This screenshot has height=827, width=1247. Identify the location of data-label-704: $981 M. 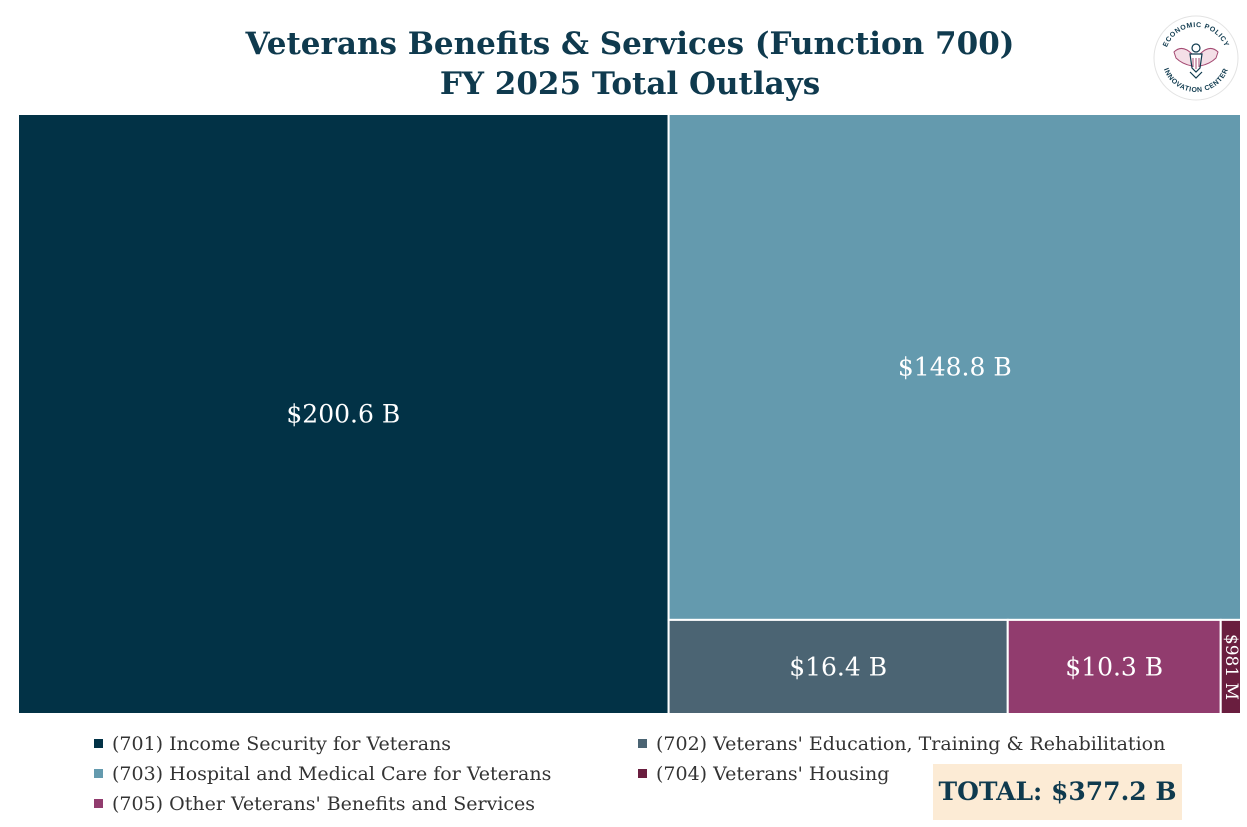
(1231, 667).